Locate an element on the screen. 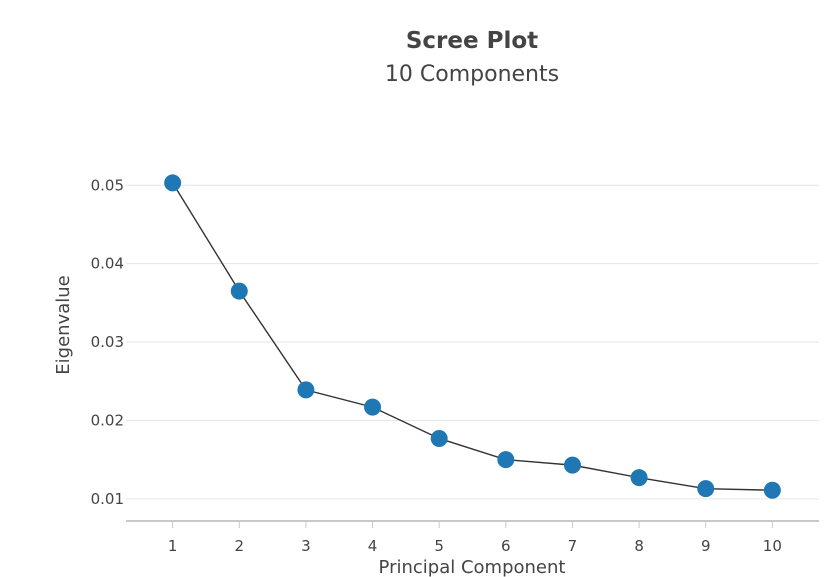  x-tick-label: 3 is located at coordinates (306, 546).